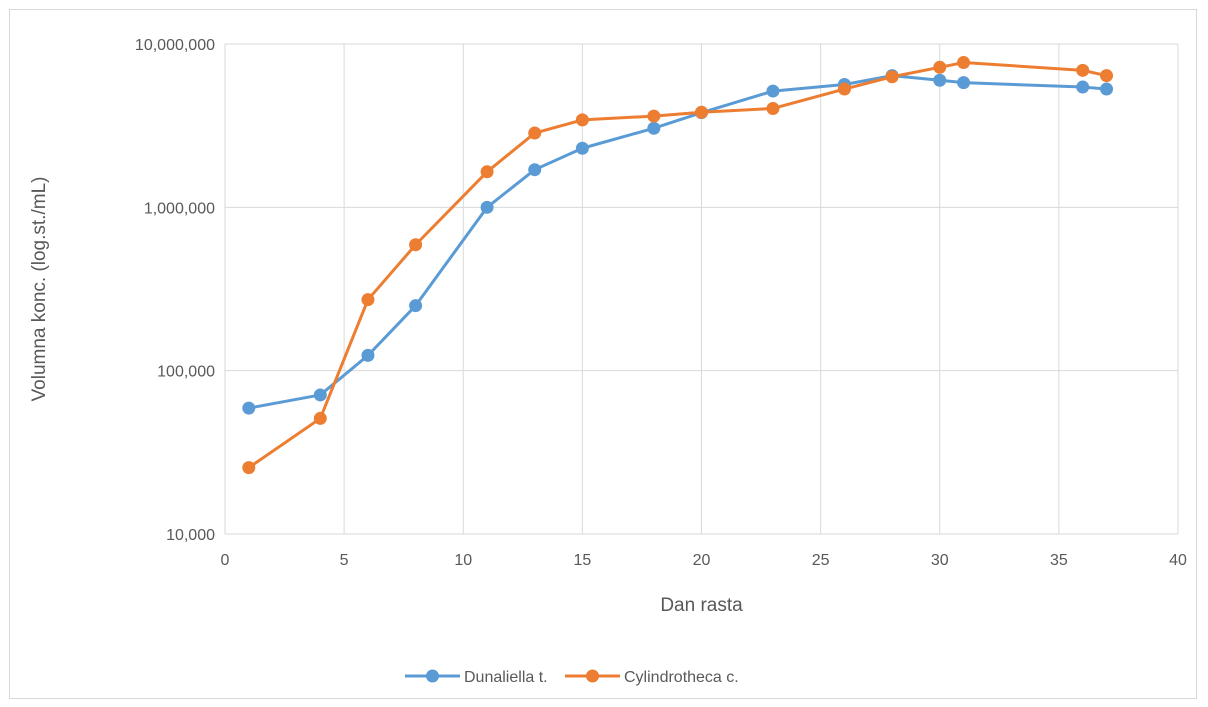 This screenshot has width=1208, height=707. I want to click on legend-item: Dunaliella t., so click(476, 677).